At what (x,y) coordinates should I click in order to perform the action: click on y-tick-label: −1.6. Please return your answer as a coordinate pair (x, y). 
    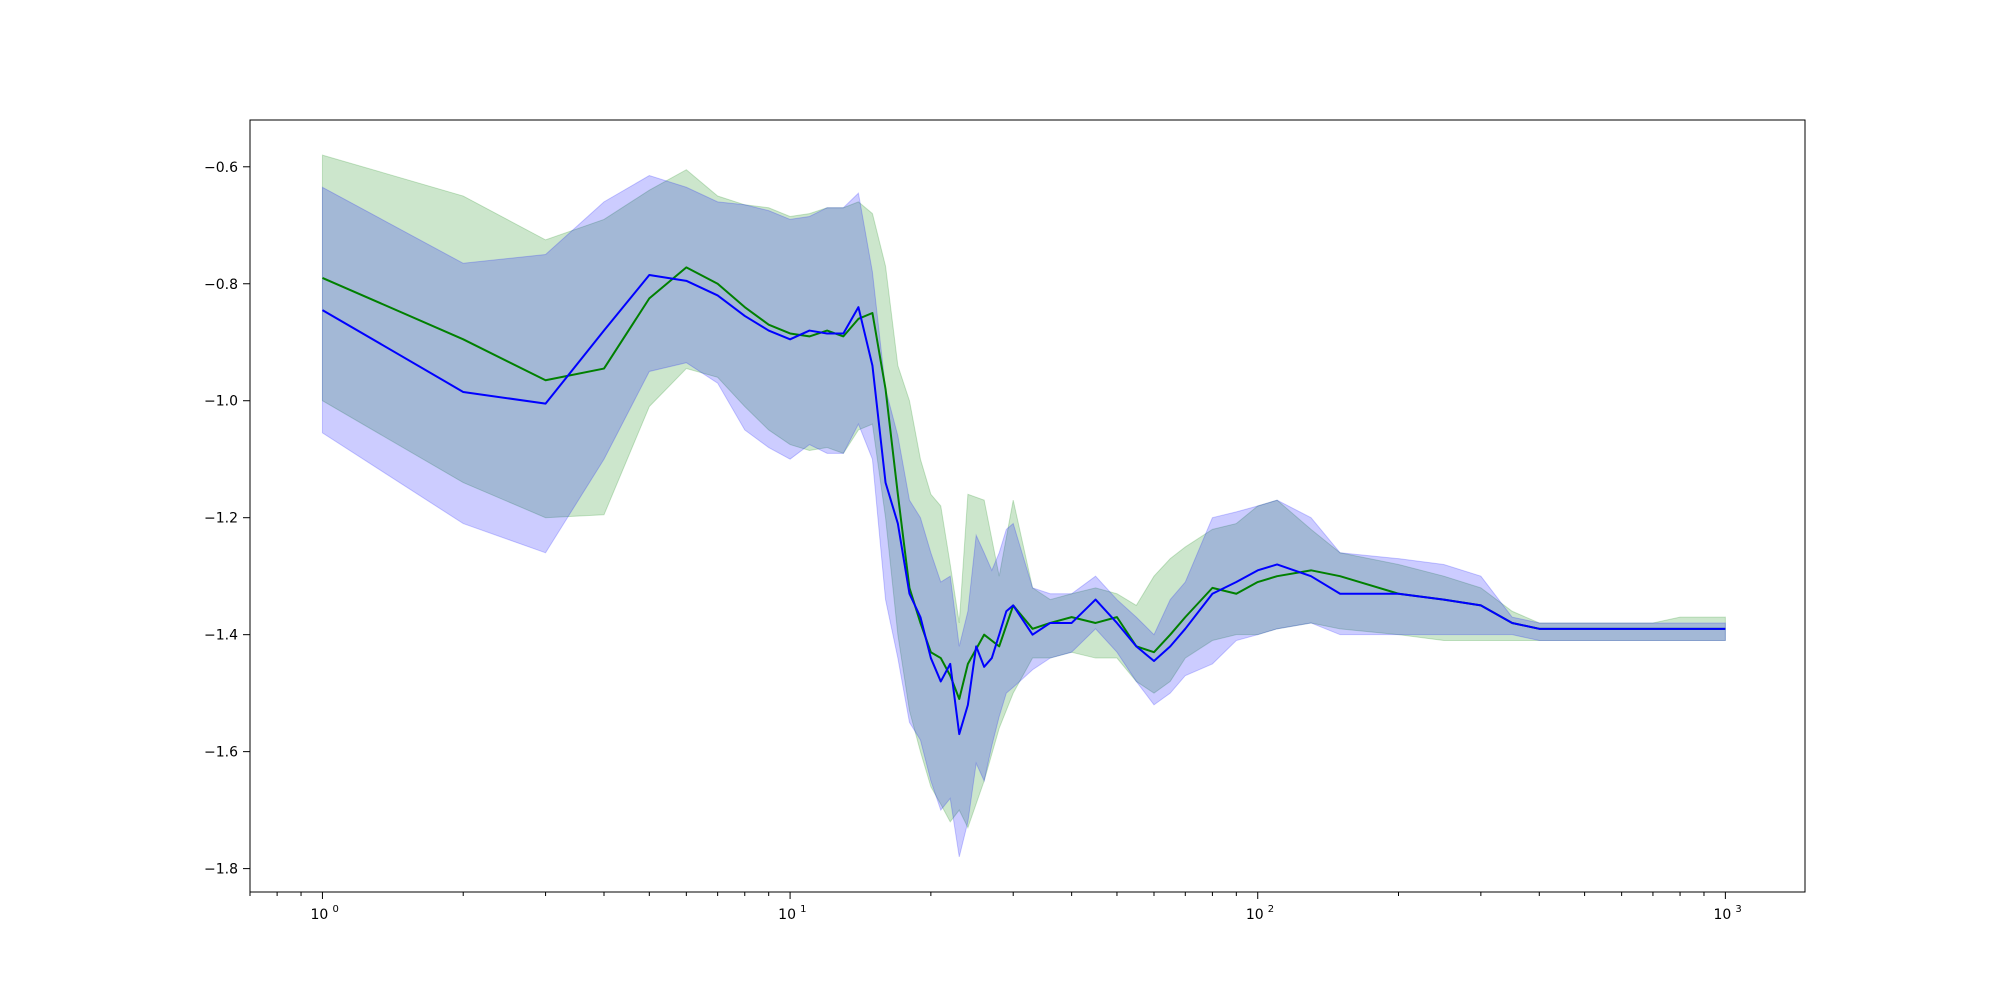
    Looking at the image, I should click on (221, 753).